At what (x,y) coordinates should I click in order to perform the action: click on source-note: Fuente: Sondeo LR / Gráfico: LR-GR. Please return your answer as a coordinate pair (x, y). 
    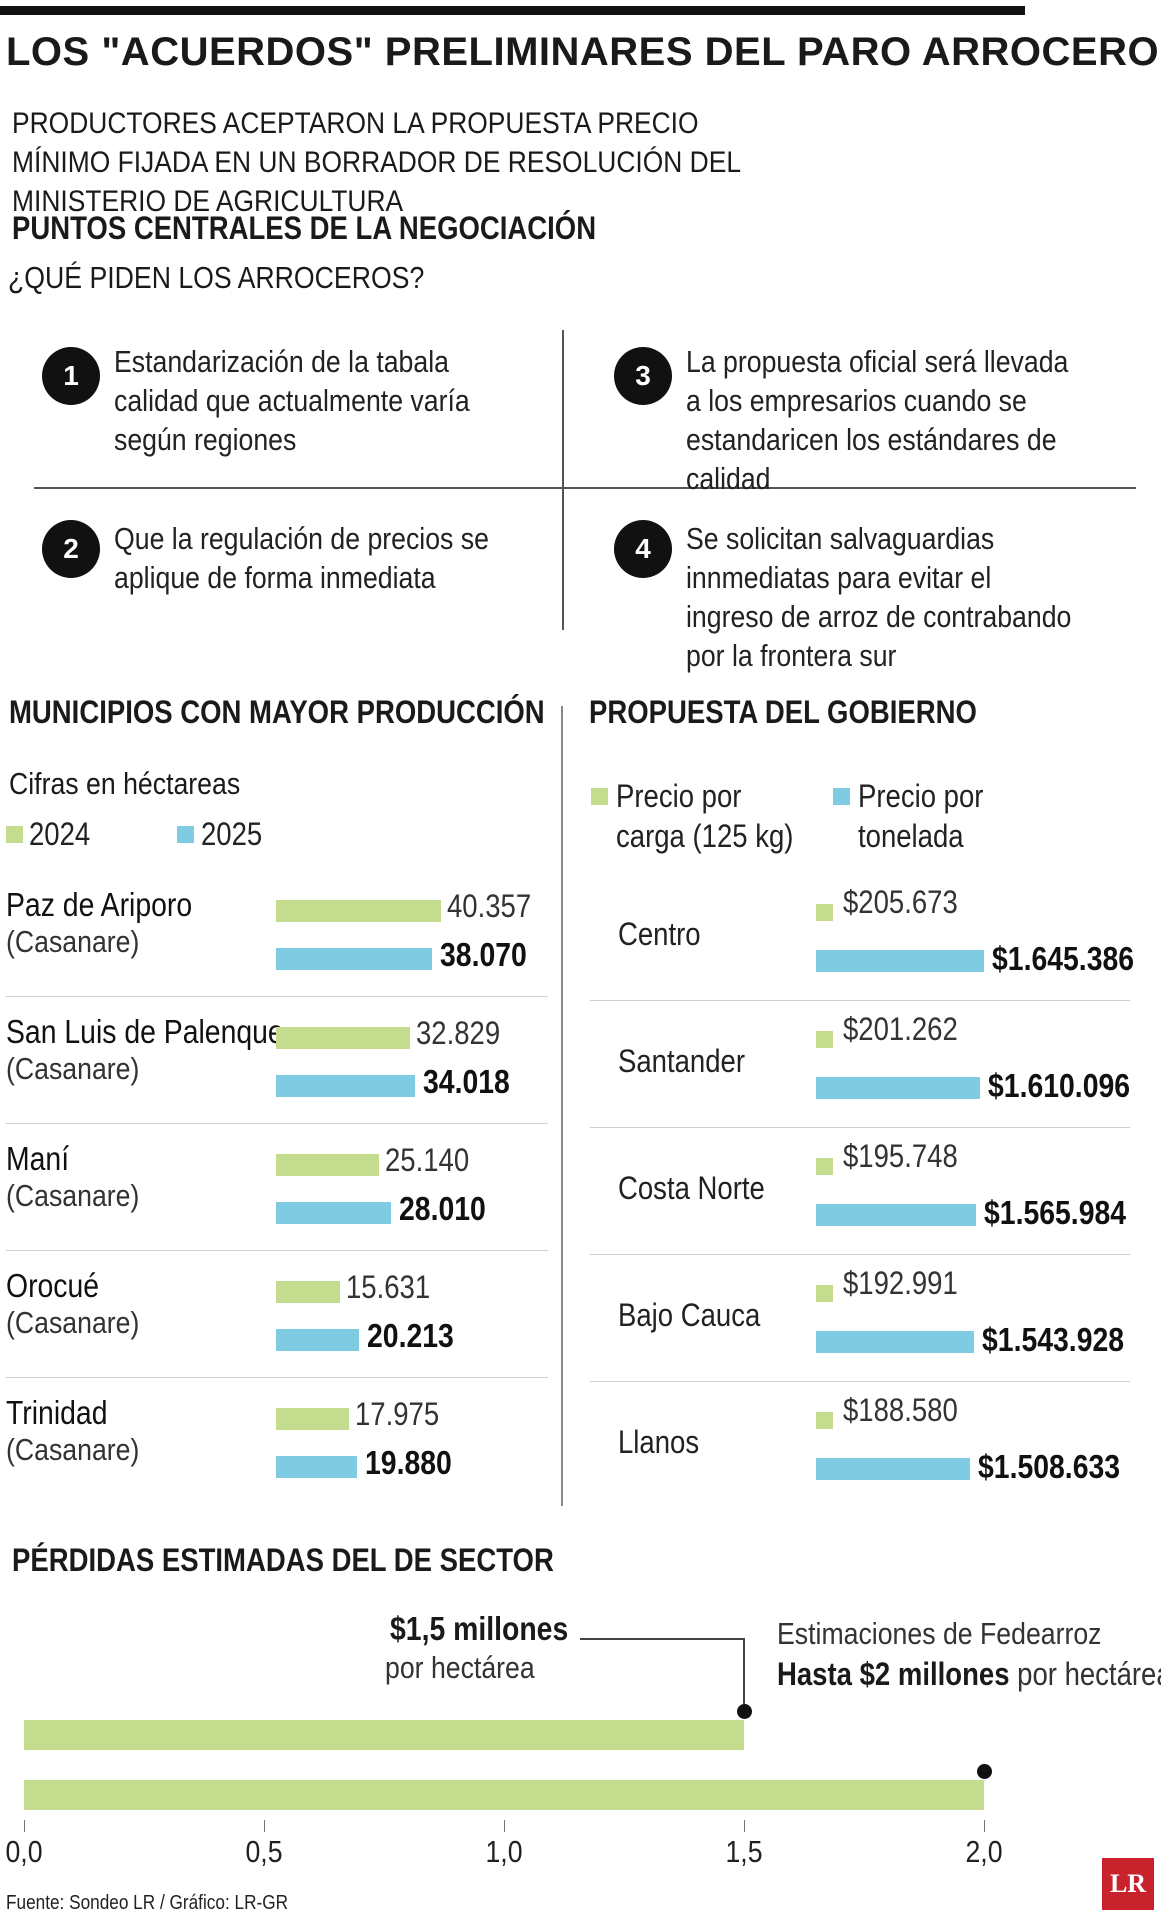
    Looking at the image, I should click on (147, 1903).